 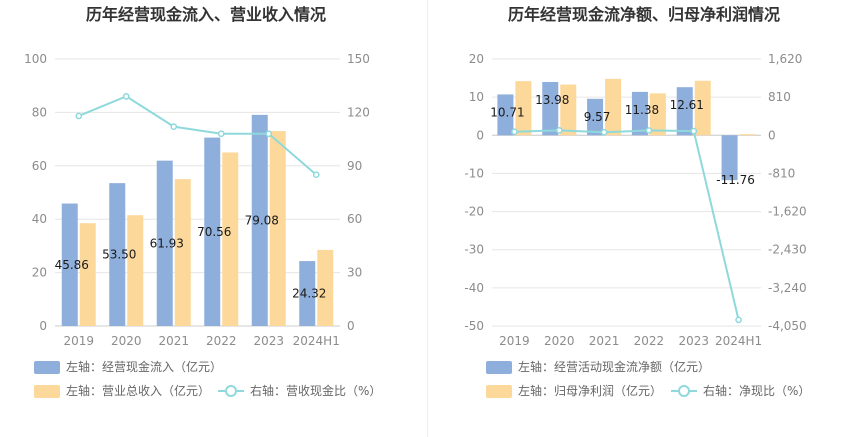 What do you see at coordinates (642, 110) in the screenshot?
I see `chart2-data-label: 11.38` at bounding box center [642, 110].